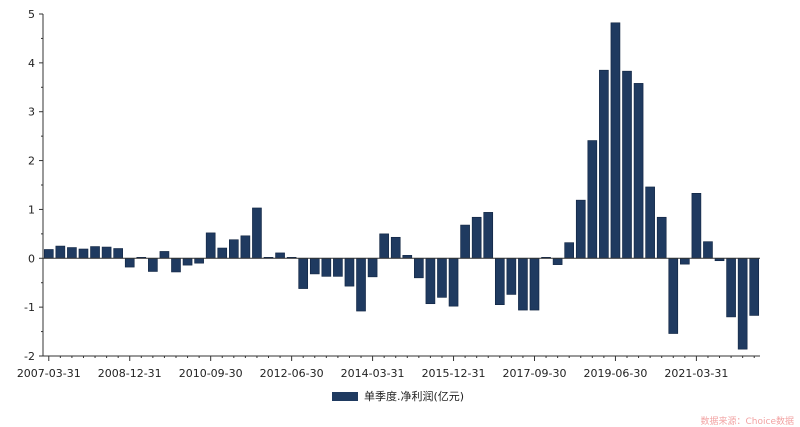 This screenshot has height=427, width=800. What do you see at coordinates (31, 14) in the screenshot?
I see `y-tick-label: 5` at bounding box center [31, 14].